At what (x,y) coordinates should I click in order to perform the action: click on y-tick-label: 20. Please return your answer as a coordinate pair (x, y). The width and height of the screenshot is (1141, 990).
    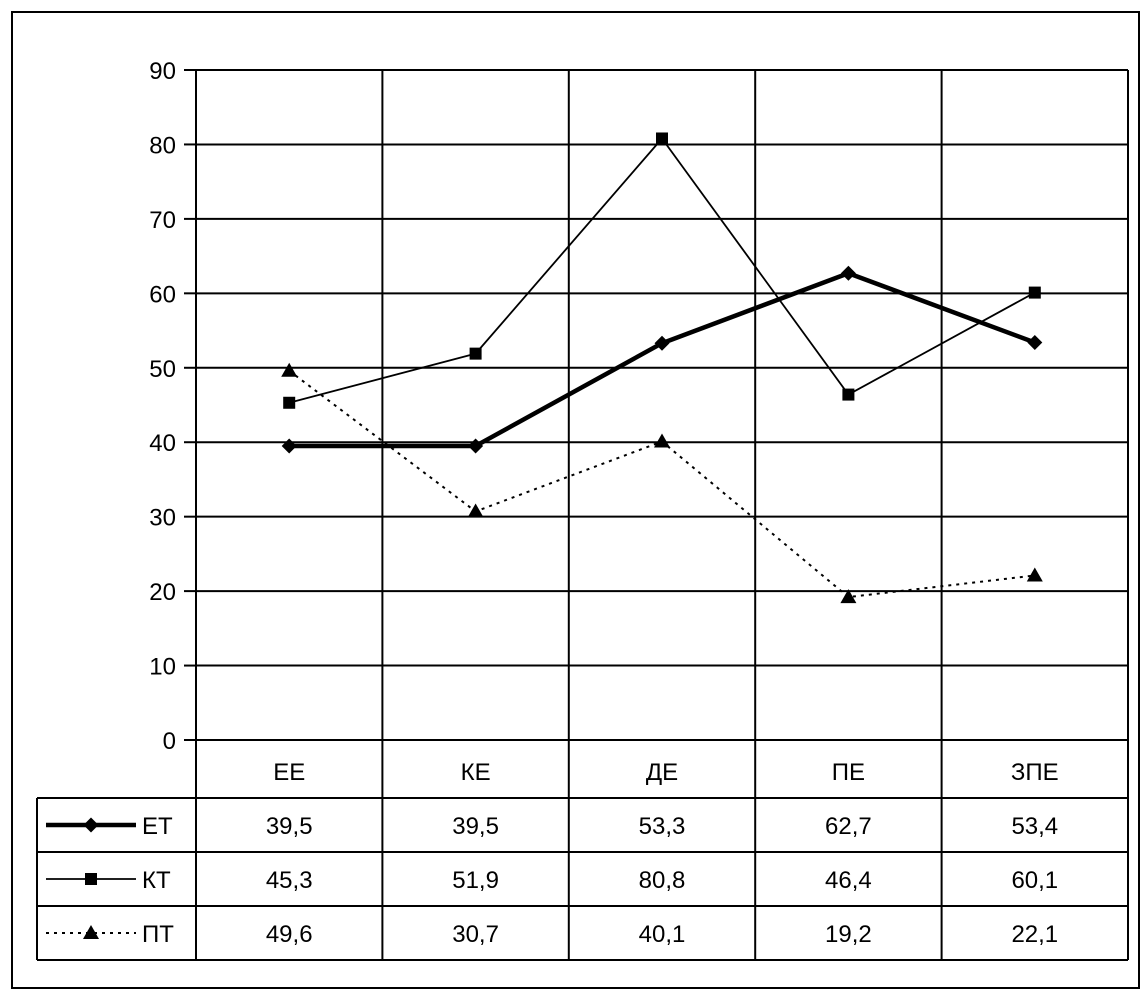
    Looking at the image, I should click on (162, 592).